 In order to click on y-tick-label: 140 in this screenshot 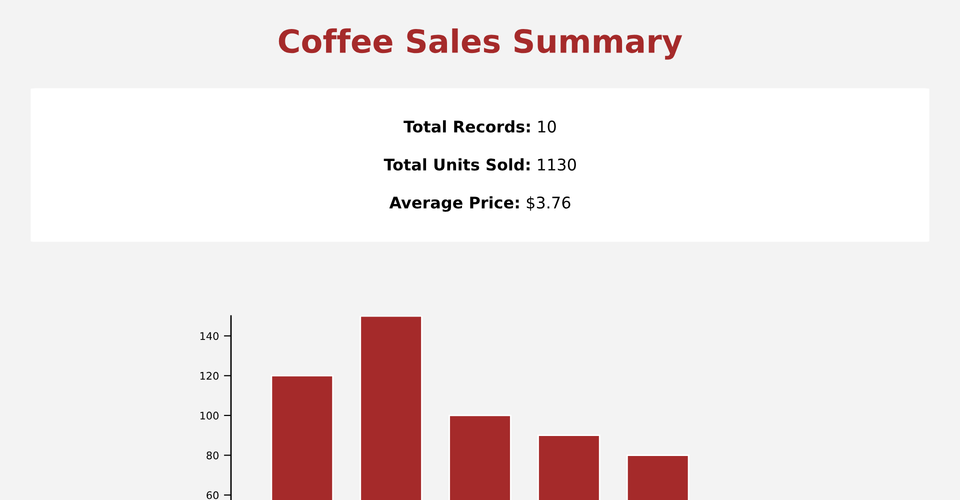, I will do `click(209, 336)`.